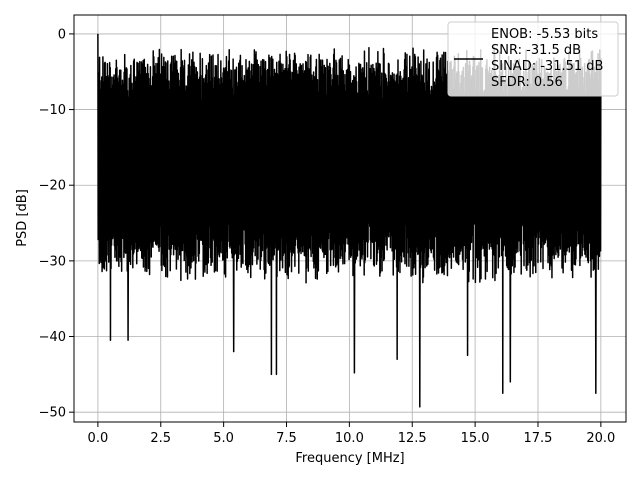  Describe the element at coordinates (52, 337) in the screenshot. I see `y-tick-label: −40` at that location.